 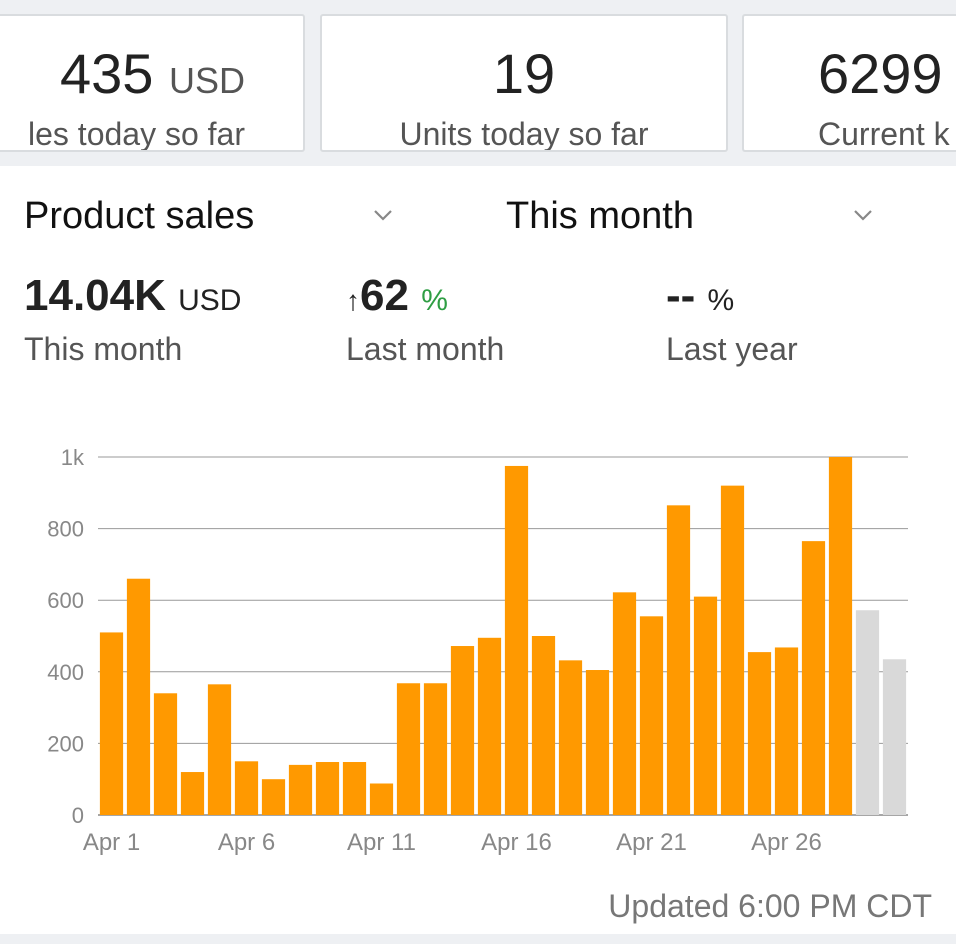 What do you see at coordinates (770, 906) in the screenshot?
I see `updated-timestamp: Updated 6:00 PM CDT` at bounding box center [770, 906].